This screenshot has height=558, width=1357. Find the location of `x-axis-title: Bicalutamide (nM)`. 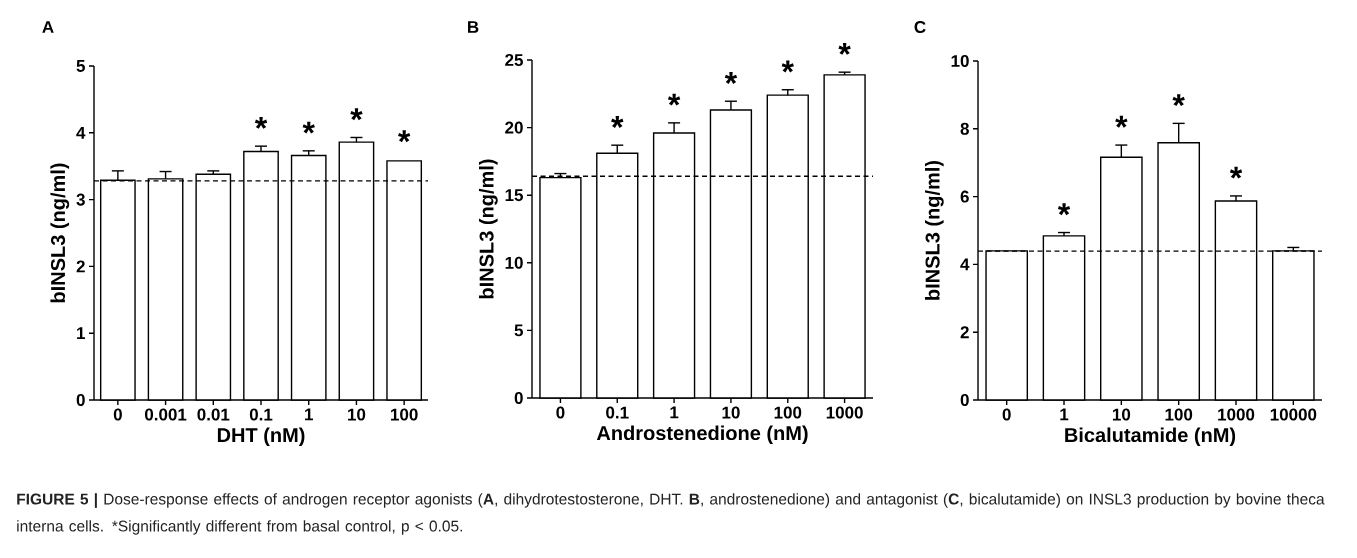

x-axis-title: Bicalutamide (nM) is located at coordinates (1150, 437).